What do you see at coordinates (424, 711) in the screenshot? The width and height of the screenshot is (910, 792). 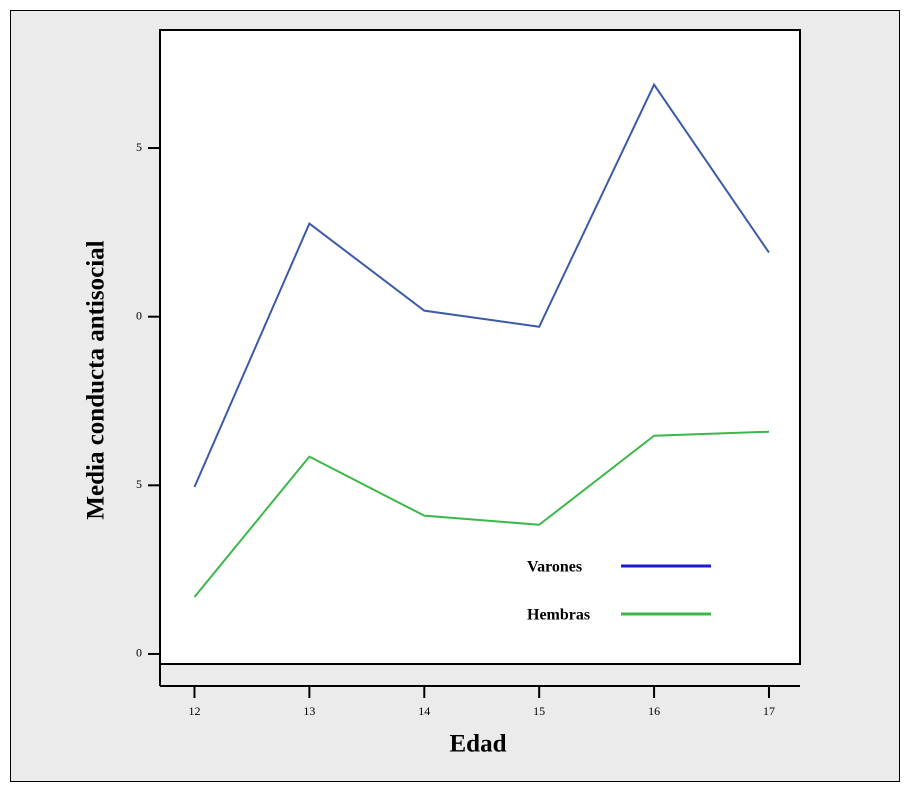 I see `x-tick-label: 14` at bounding box center [424, 711].